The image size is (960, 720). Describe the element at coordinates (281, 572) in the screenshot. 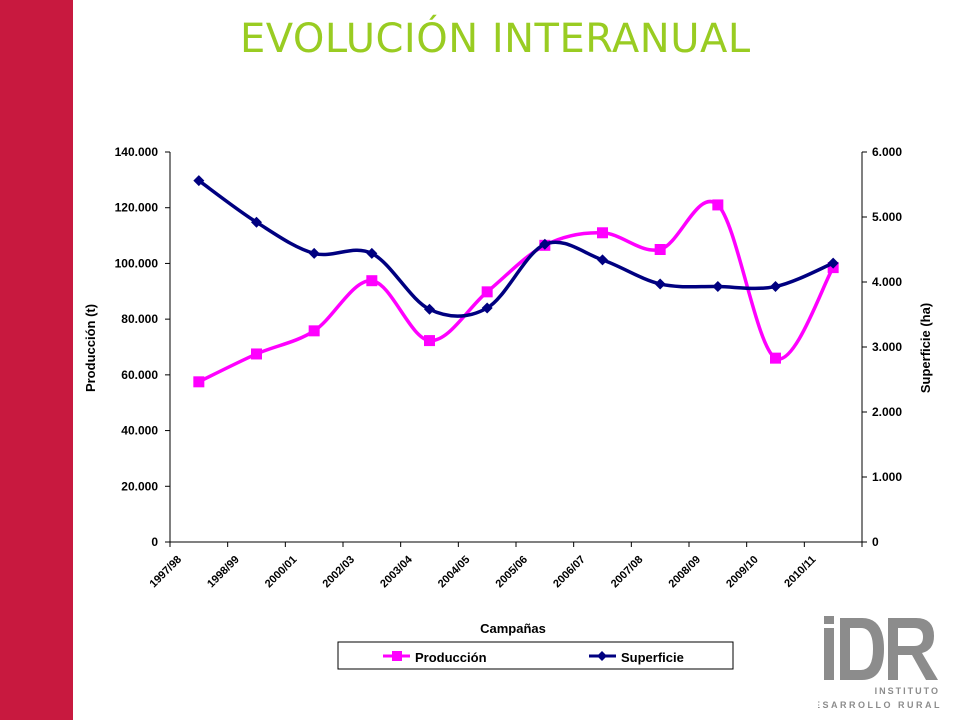

I see `x-tick-label: 2000/01` at that location.